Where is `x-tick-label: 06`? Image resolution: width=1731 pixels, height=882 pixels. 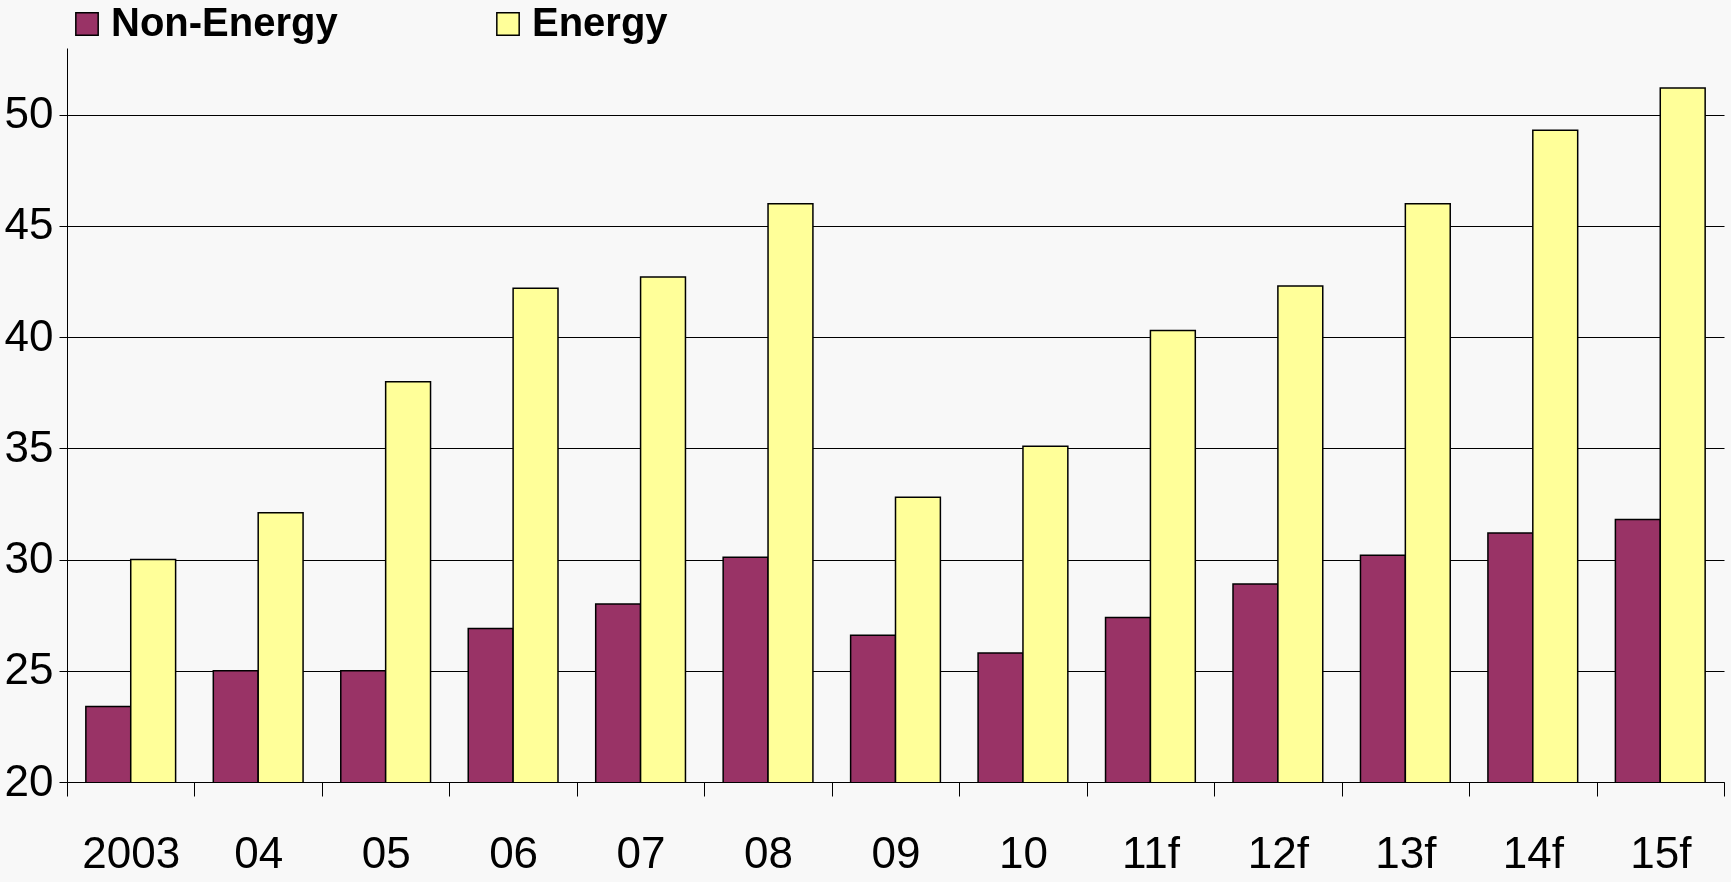 x-tick-label: 06 is located at coordinates (514, 852).